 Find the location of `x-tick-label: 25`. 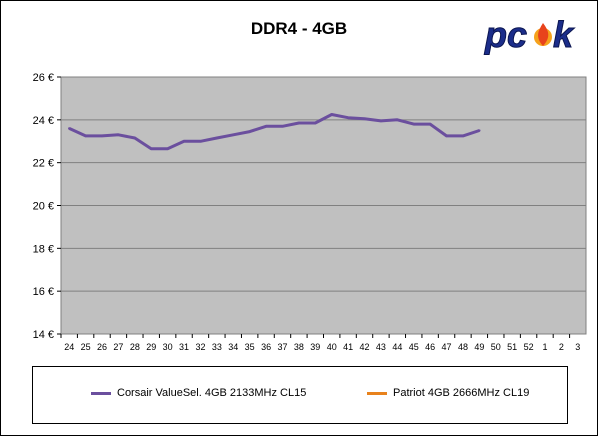

x-tick-label: 25 is located at coordinates (86, 347).